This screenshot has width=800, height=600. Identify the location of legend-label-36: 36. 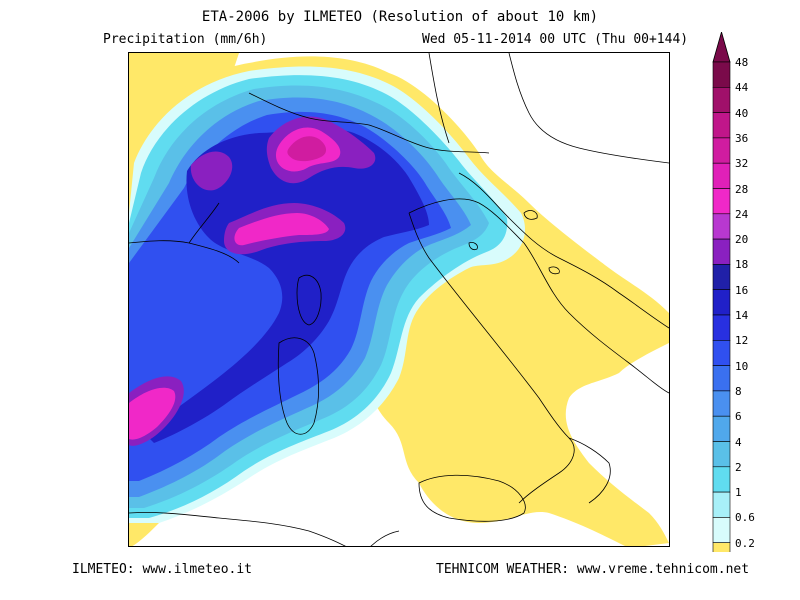
(742, 138).